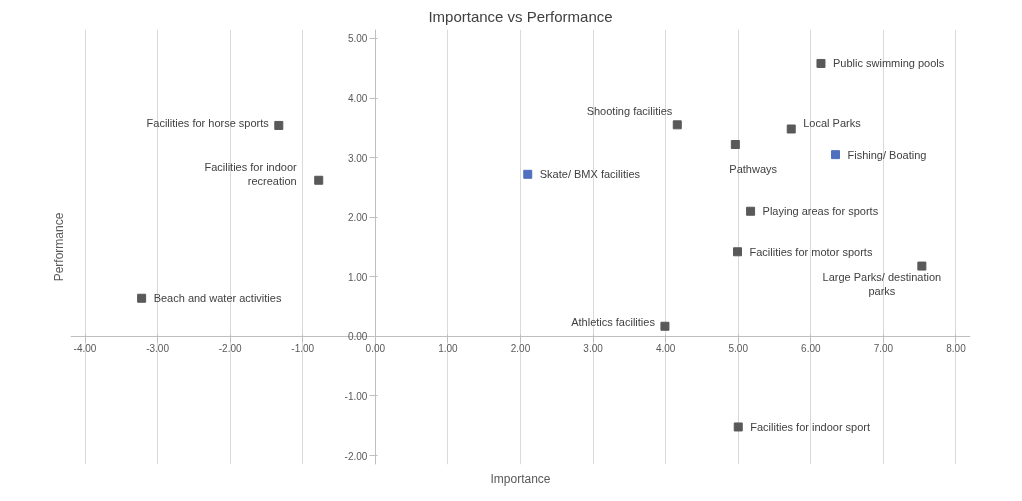  I want to click on x-tick-label: 1.00, so click(448, 349).